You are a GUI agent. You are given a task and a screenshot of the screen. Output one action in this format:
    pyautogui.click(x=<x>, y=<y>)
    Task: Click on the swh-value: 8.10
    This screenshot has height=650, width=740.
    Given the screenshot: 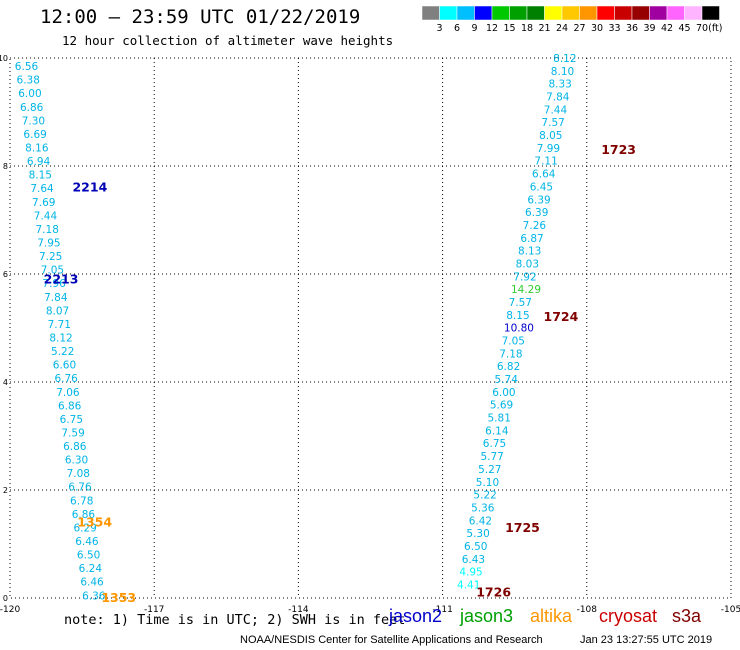 What is the action you would take?
    pyautogui.click(x=562, y=72)
    